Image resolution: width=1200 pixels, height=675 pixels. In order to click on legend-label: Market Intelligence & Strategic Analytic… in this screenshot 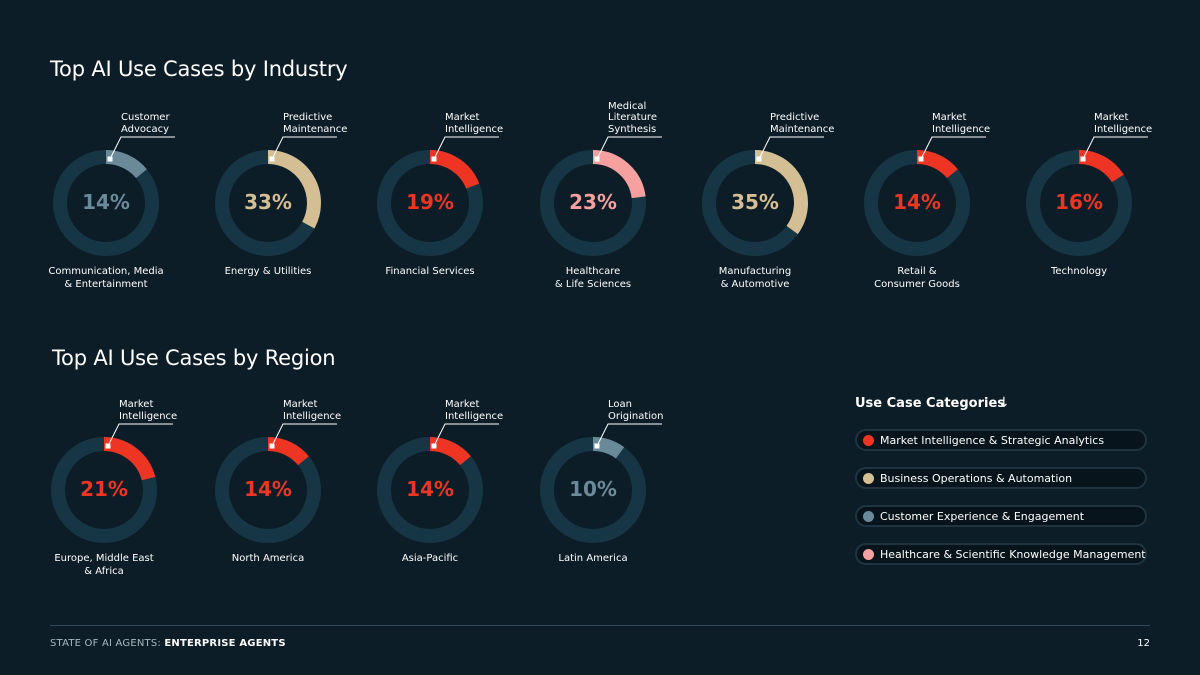, I will do `click(992, 440)`.